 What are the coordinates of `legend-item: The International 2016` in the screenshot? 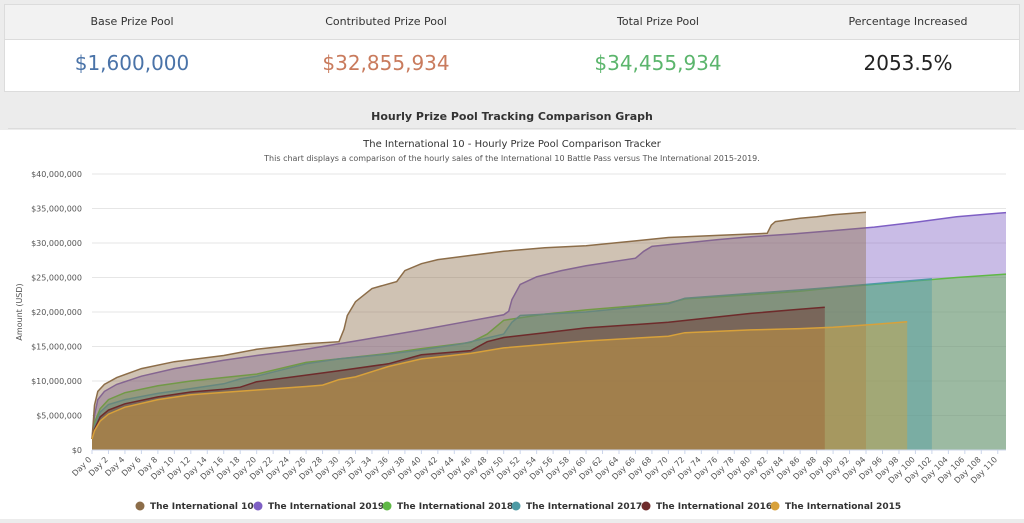 It's located at (707, 507).